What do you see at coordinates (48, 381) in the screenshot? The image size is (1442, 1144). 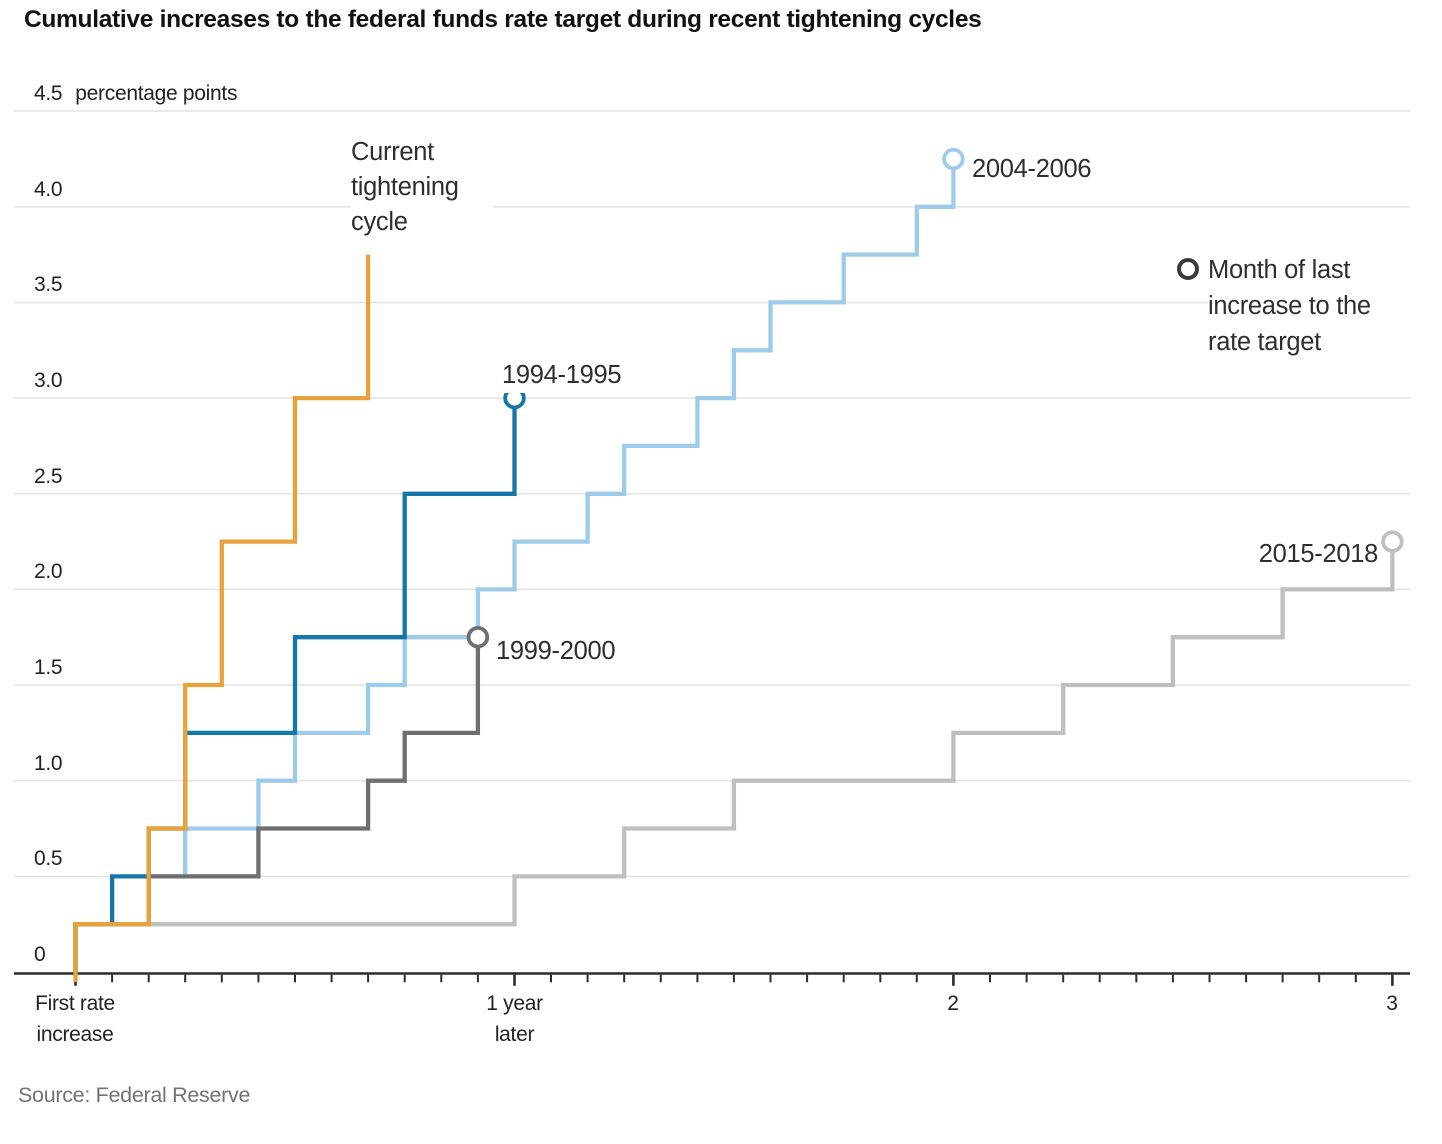 I see `y-tick-3.0: 3.0` at bounding box center [48, 381].